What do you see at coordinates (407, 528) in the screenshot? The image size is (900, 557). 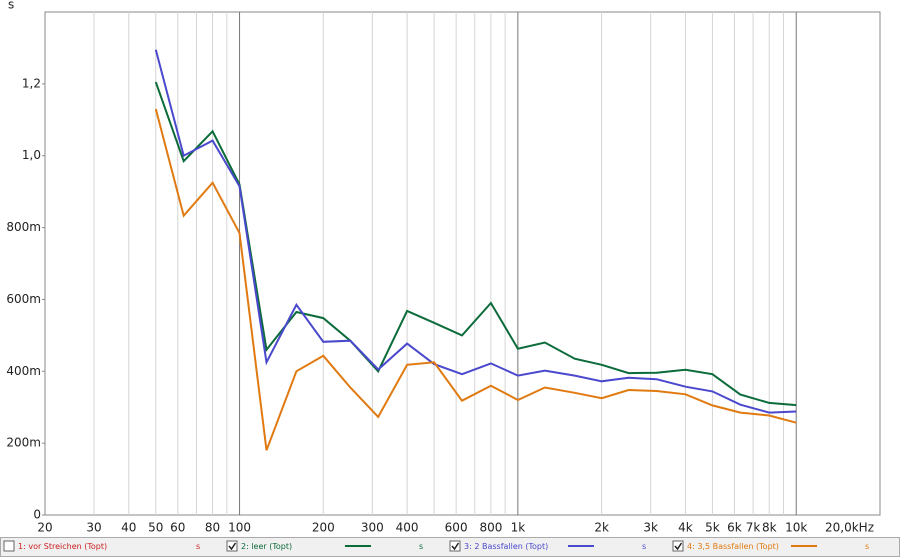 I see `x-tick-label: 400` at bounding box center [407, 528].